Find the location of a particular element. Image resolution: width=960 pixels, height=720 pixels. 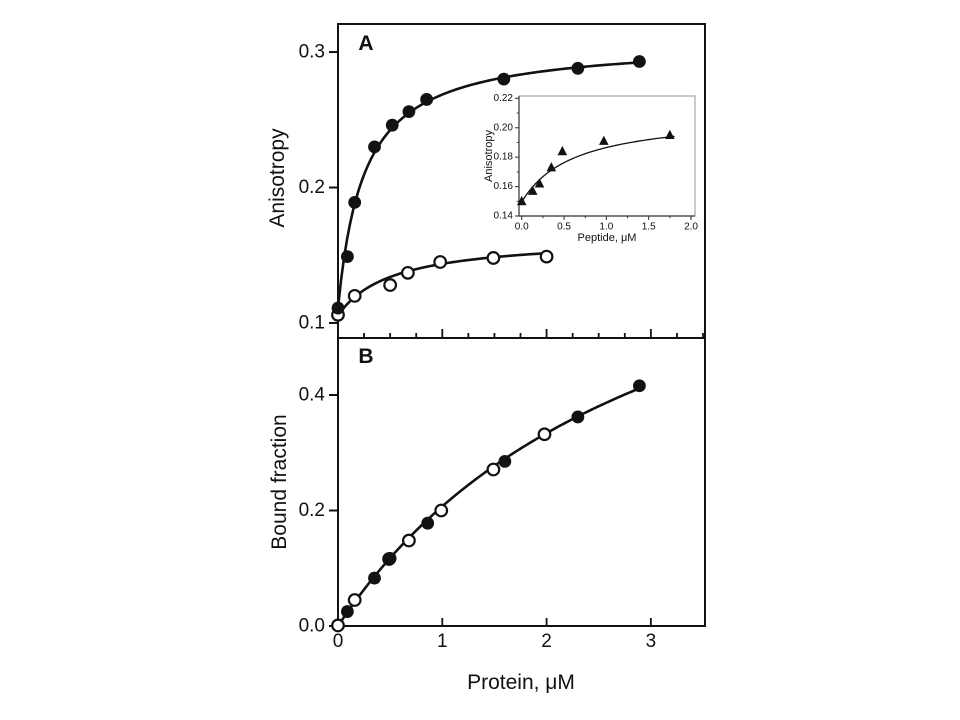

series-protein-filled-circles is located at coordinates (488, 185).